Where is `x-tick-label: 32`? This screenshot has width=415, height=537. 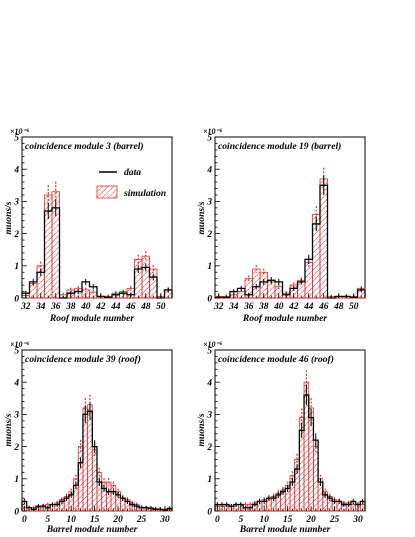
x-tick-label: 32 is located at coordinates (25, 307).